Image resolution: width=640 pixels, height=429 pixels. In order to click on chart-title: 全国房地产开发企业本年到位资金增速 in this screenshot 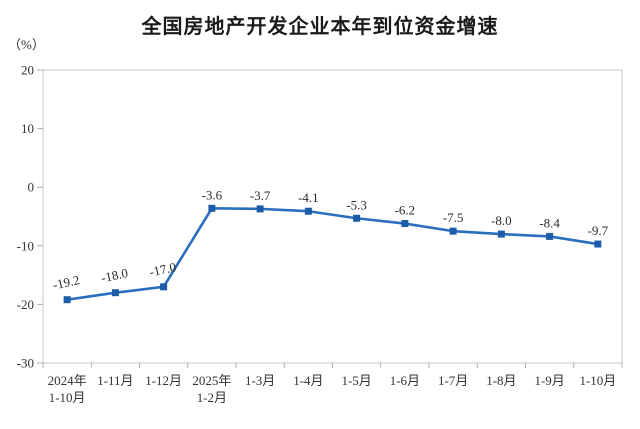, I will do `click(320, 27)`.